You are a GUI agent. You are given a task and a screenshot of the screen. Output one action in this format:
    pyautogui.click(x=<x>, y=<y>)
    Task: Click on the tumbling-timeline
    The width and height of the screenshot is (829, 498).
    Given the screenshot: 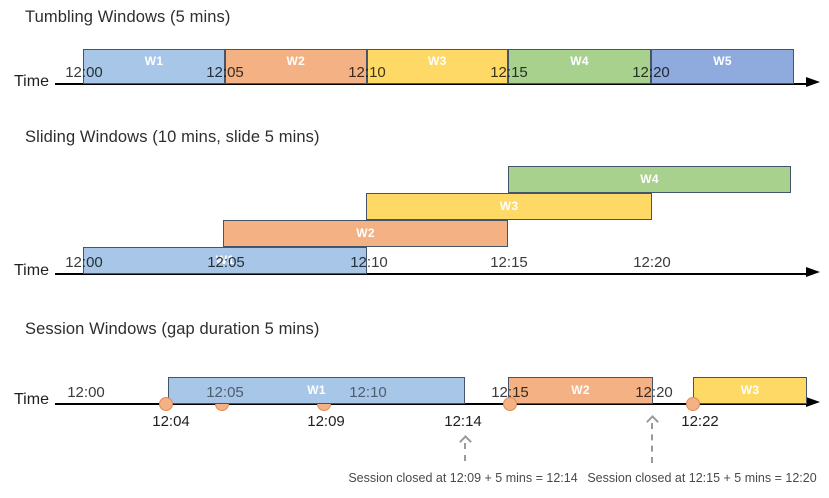 What is the action you would take?
    pyautogui.click(x=430, y=83)
    